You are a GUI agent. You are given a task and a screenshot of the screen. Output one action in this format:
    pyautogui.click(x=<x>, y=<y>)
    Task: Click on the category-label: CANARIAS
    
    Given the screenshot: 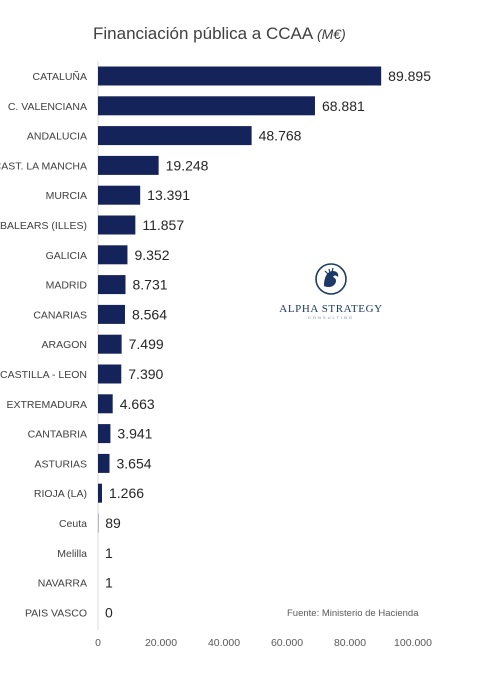 What is the action you would take?
    pyautogui.click(x=60, y=315)
    